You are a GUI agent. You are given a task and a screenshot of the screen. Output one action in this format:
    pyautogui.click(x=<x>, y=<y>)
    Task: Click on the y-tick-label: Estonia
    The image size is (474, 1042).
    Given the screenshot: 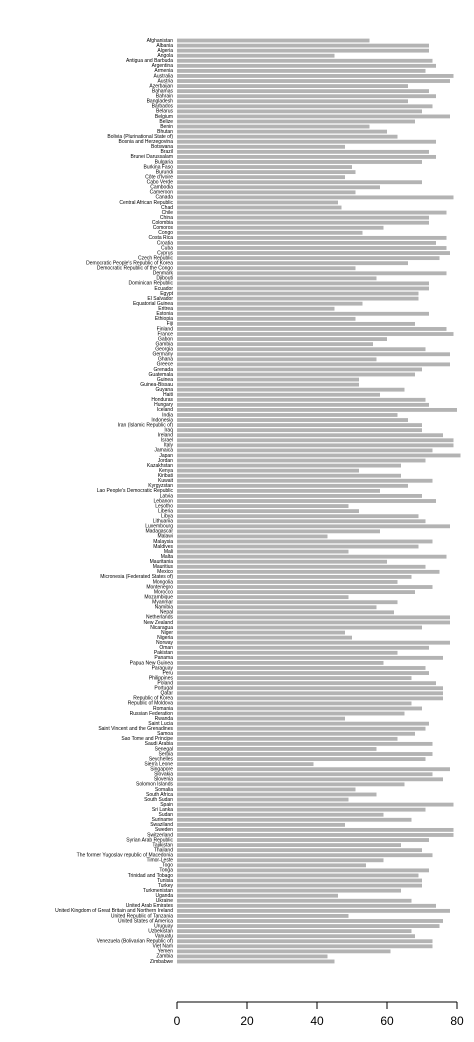 What is the action you would take?
    pyautogui.click(x=164, y=314)
    